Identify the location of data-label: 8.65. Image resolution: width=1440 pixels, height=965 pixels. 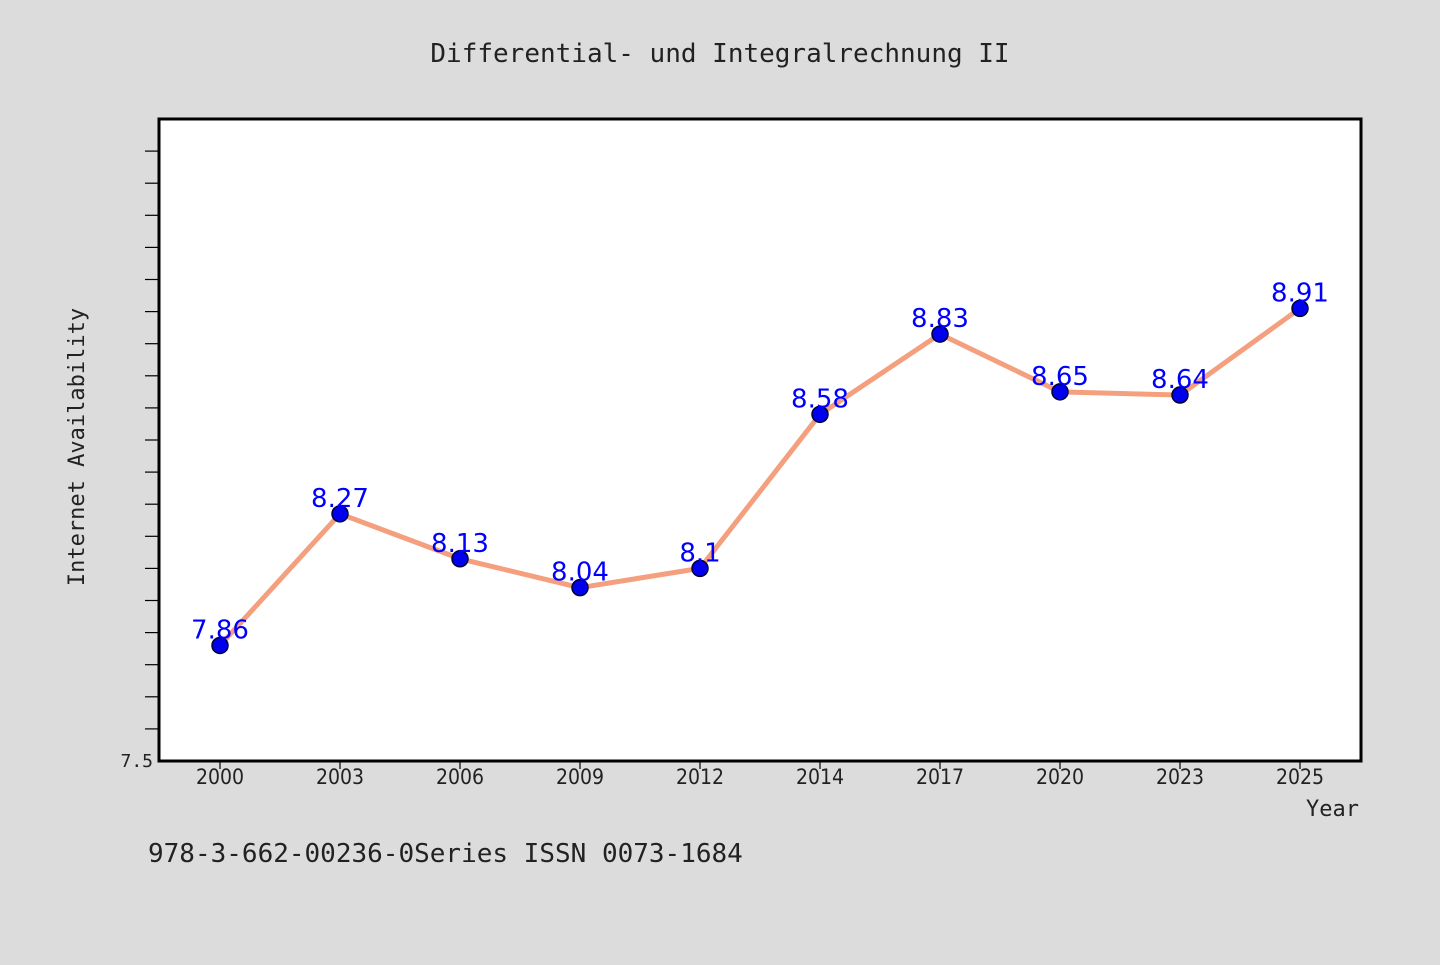
(1060, 377).